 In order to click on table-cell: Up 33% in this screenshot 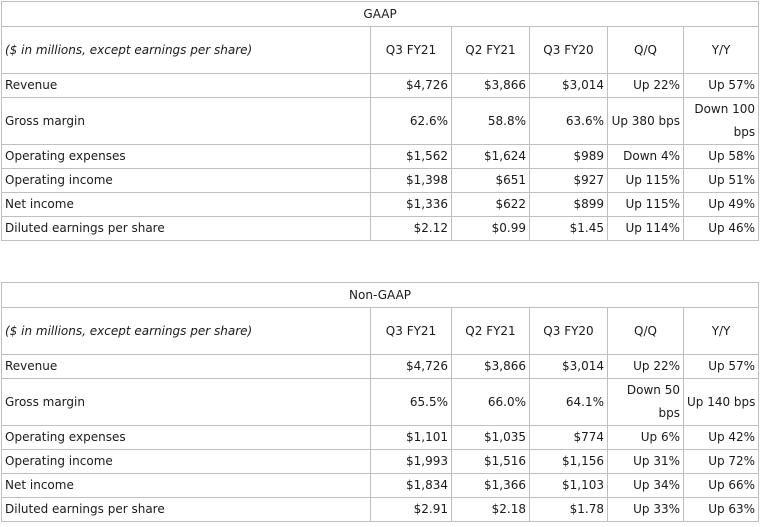, I will do `click(645, 509)`.